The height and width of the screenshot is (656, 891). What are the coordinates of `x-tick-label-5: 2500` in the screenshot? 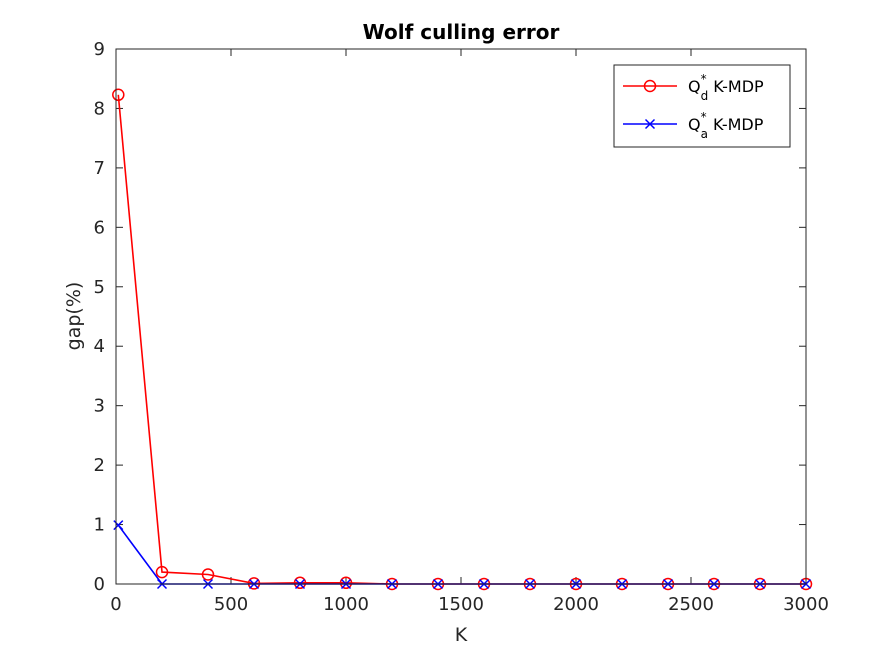 It's located at (691, 604).